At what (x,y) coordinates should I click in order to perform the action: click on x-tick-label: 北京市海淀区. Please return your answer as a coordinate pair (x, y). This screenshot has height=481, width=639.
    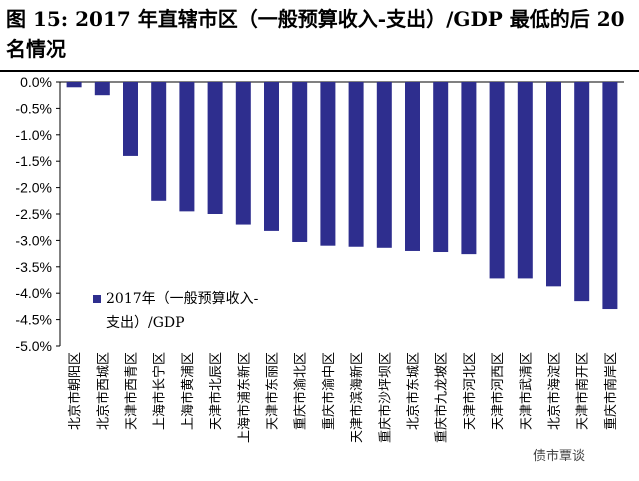
    Looking at the image, I should click on (555, 391).